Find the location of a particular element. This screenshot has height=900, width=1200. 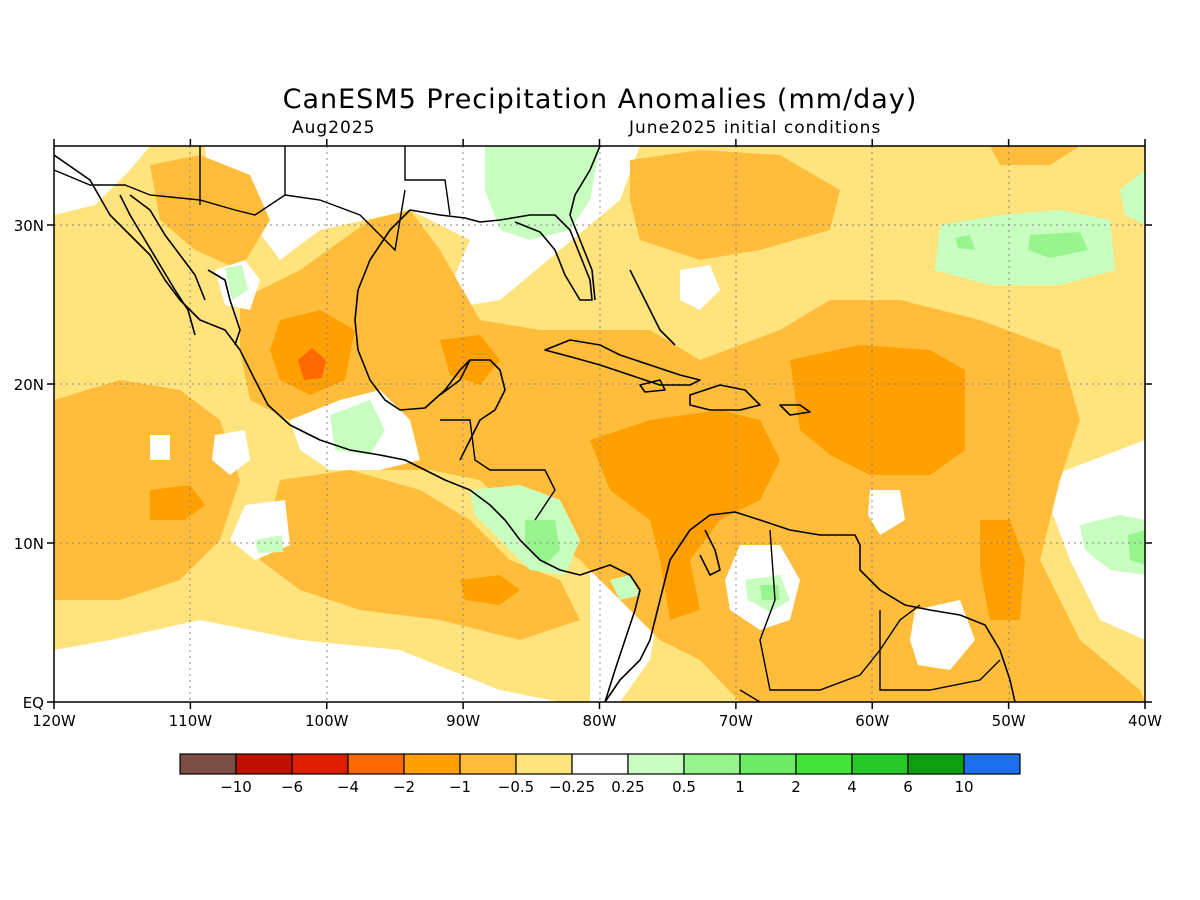

field-dry-strong-mexico is located at coordinates (312, 364).